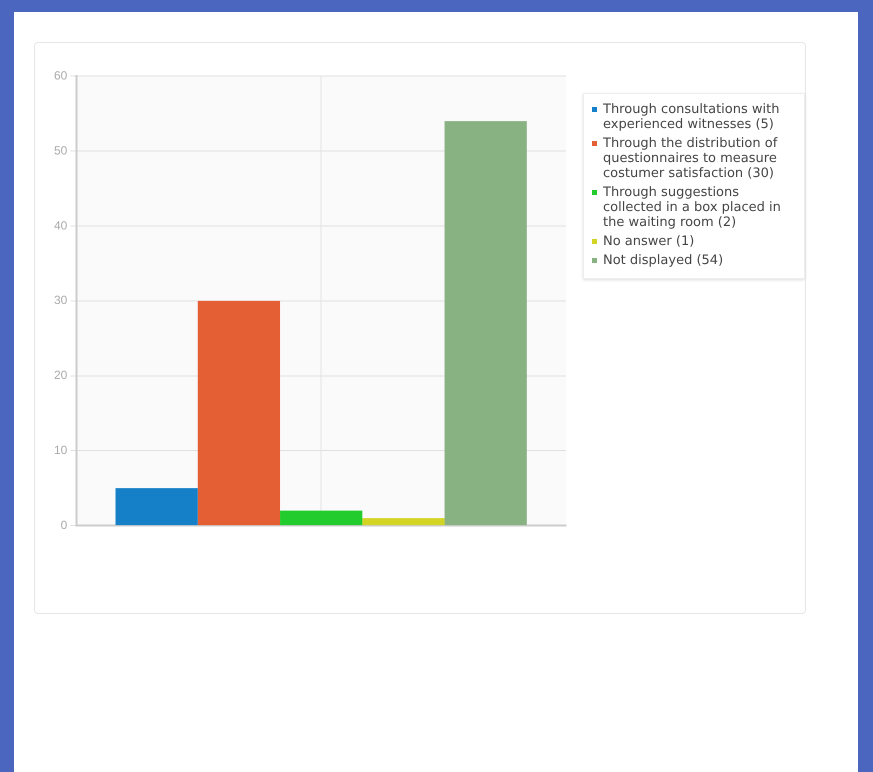 This screenshot has height=772, width=873. I want to click on y-tick-label: 10, so click(61, 450).